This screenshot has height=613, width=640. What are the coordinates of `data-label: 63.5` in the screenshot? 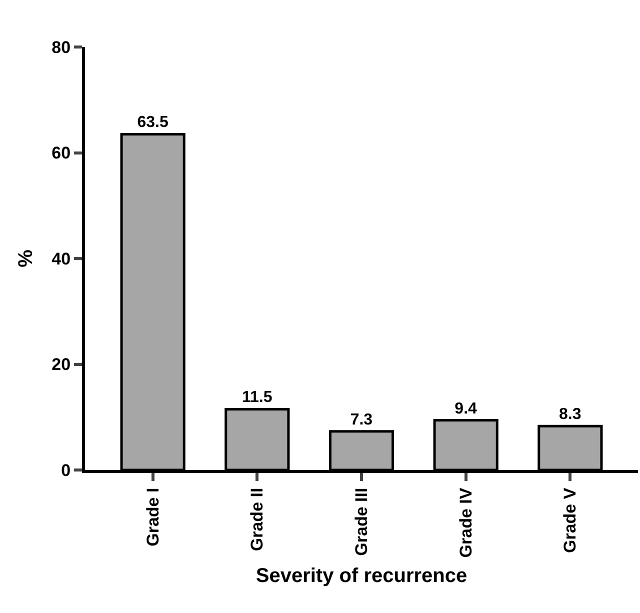 It's located at (152, 123).